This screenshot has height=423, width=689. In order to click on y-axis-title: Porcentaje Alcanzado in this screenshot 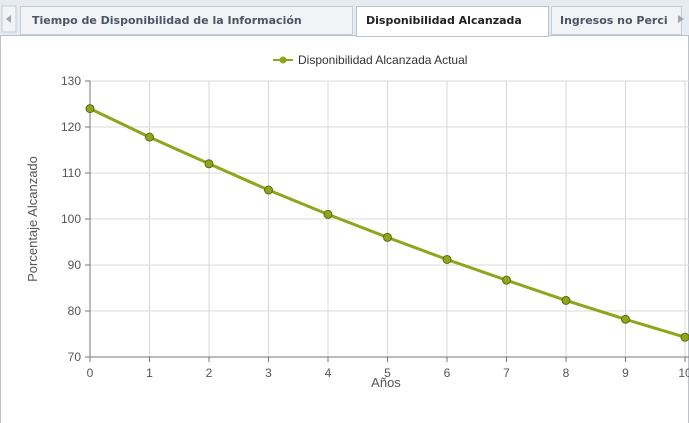, I will do `click(32, 219)`.